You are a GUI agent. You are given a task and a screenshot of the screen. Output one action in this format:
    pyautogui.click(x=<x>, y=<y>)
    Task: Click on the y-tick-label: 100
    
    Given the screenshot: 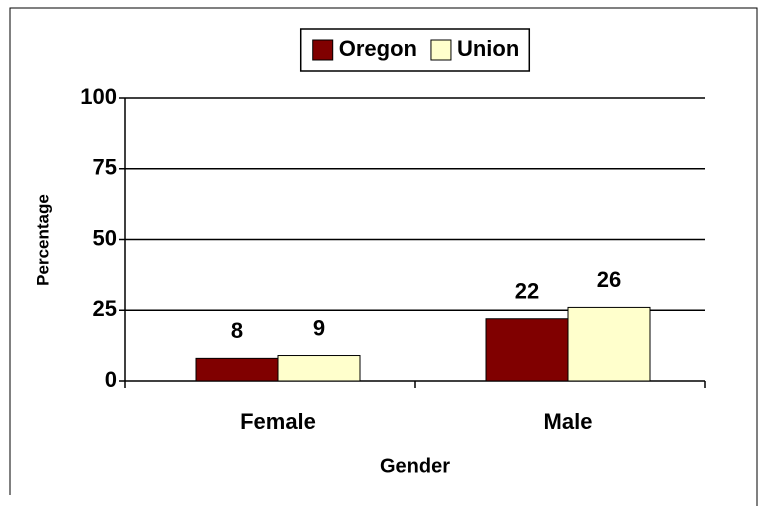 What is the action you would take?
    pyautogui.click(x=98, y=96)
    